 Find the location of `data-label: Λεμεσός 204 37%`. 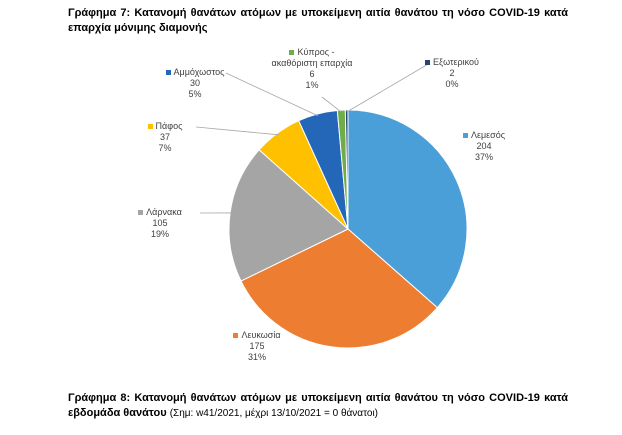

data-label: Λεμεσός 204 37% is located at coordinates (484, 146).